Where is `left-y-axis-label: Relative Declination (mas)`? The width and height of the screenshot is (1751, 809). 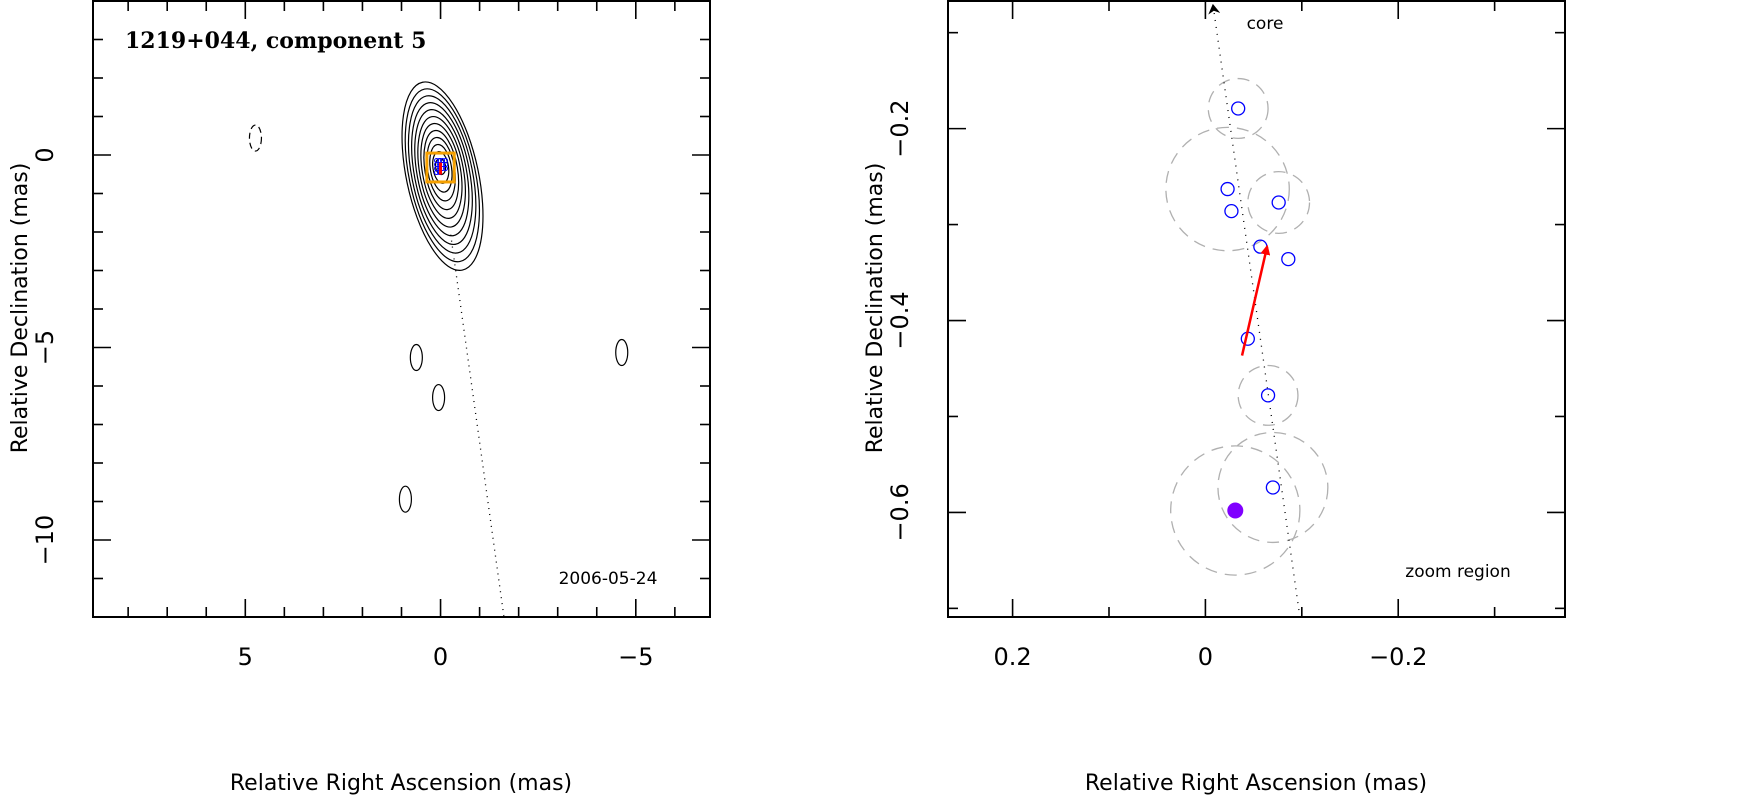 left-y-axis-label: Relative Declination (mas) is located at coordinates (20, 308).